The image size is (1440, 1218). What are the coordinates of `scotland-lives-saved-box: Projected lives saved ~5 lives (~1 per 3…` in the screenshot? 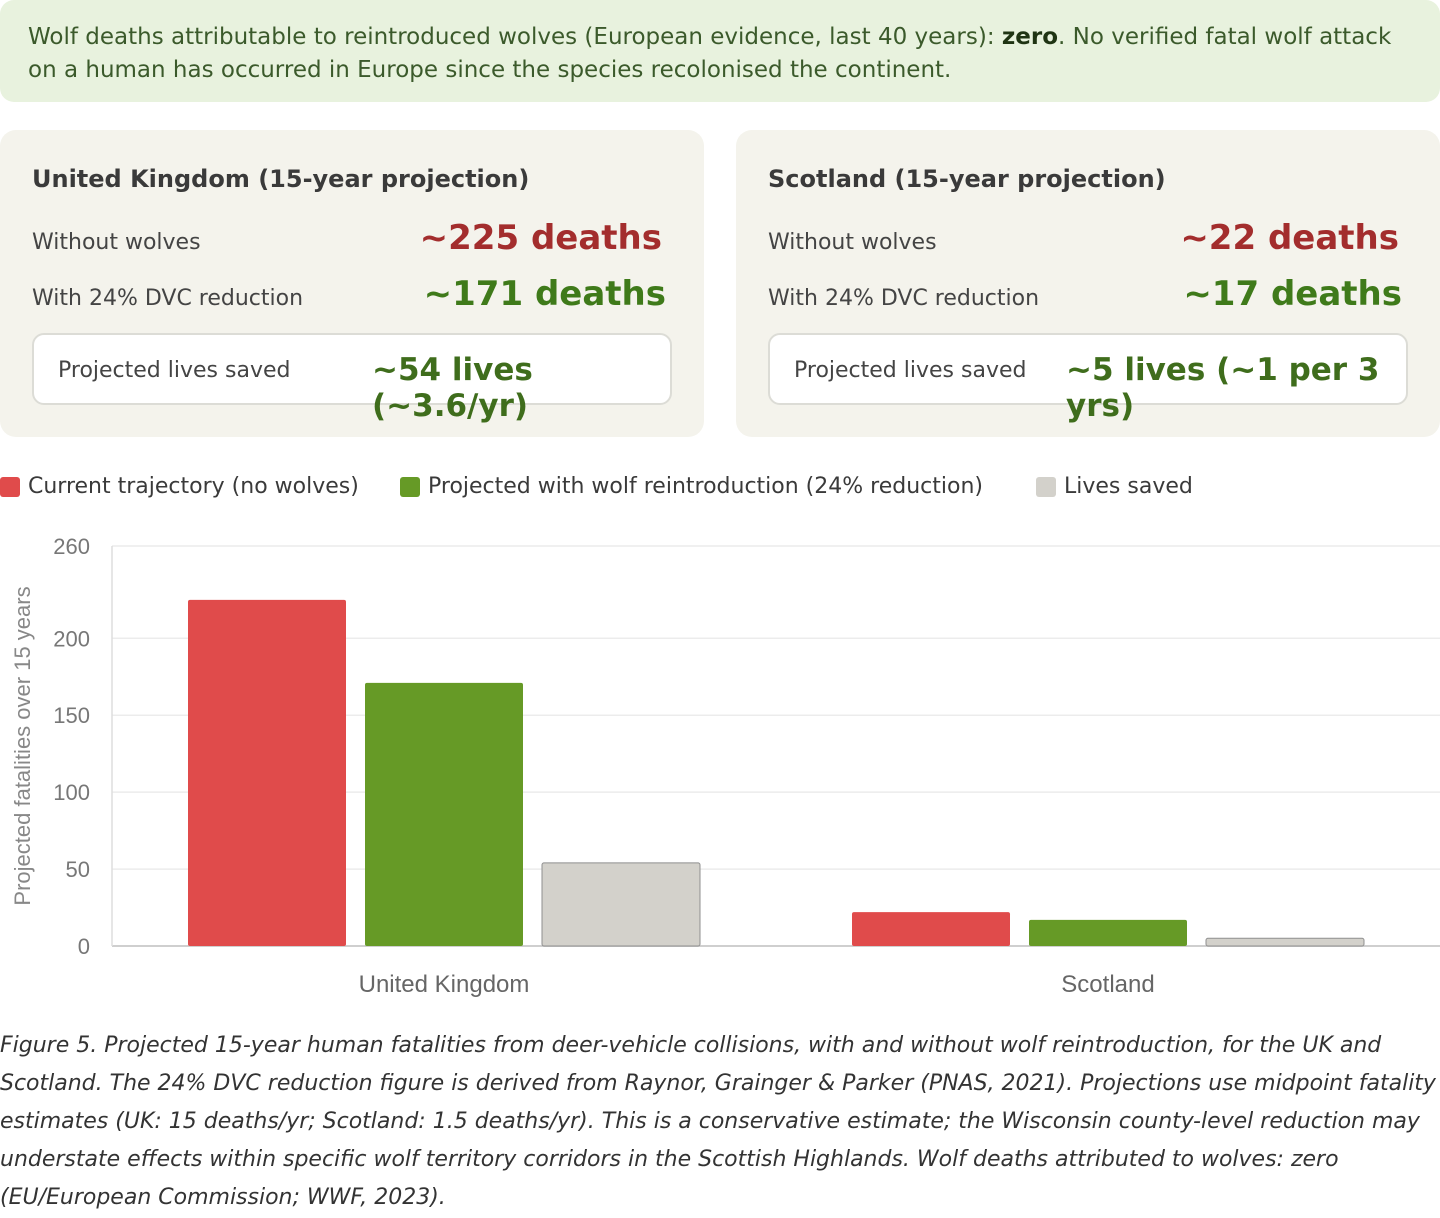 It's located at (1088, 378).